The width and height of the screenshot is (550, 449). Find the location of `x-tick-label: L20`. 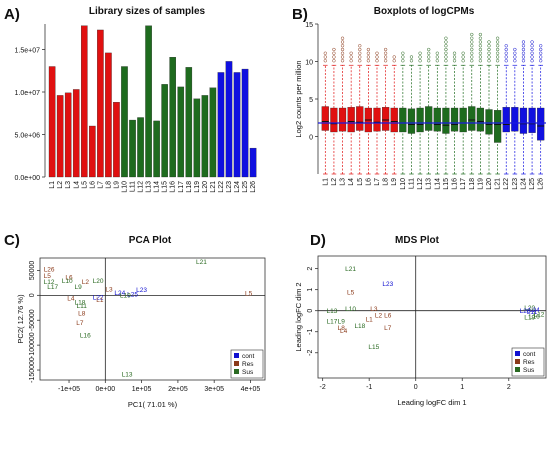

x-tick-label: L20 is located at coordinates (205, 187).